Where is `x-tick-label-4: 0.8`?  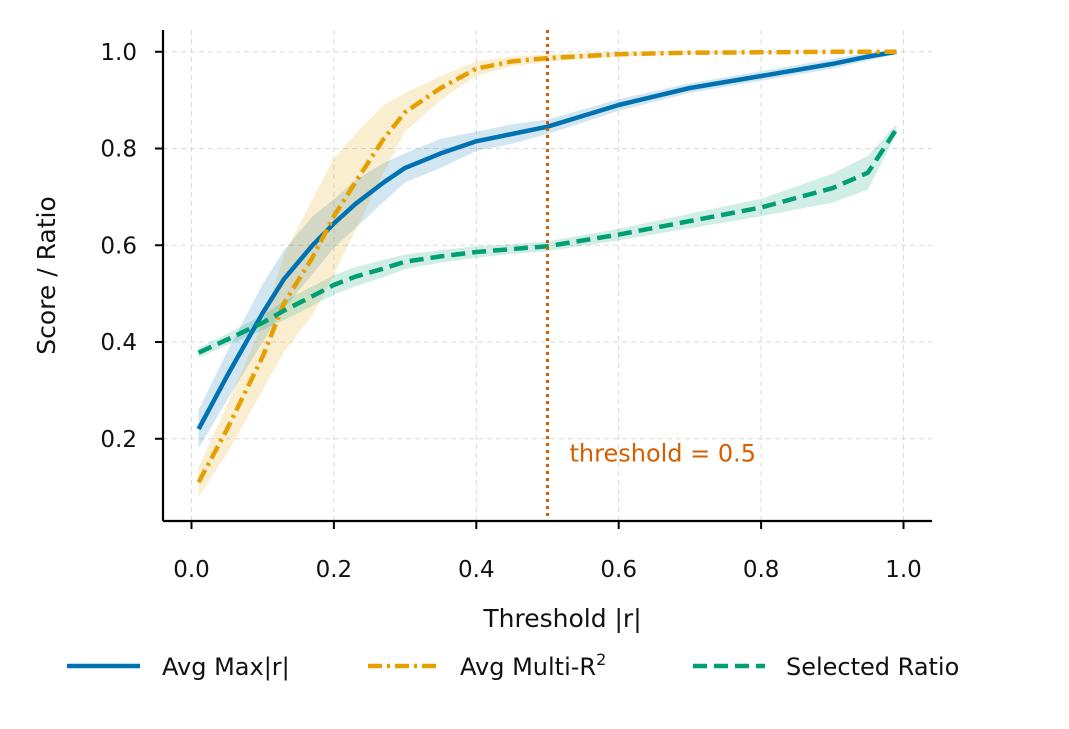 x-tick-label-4: 0.8 is located at coordinates (761, 570).